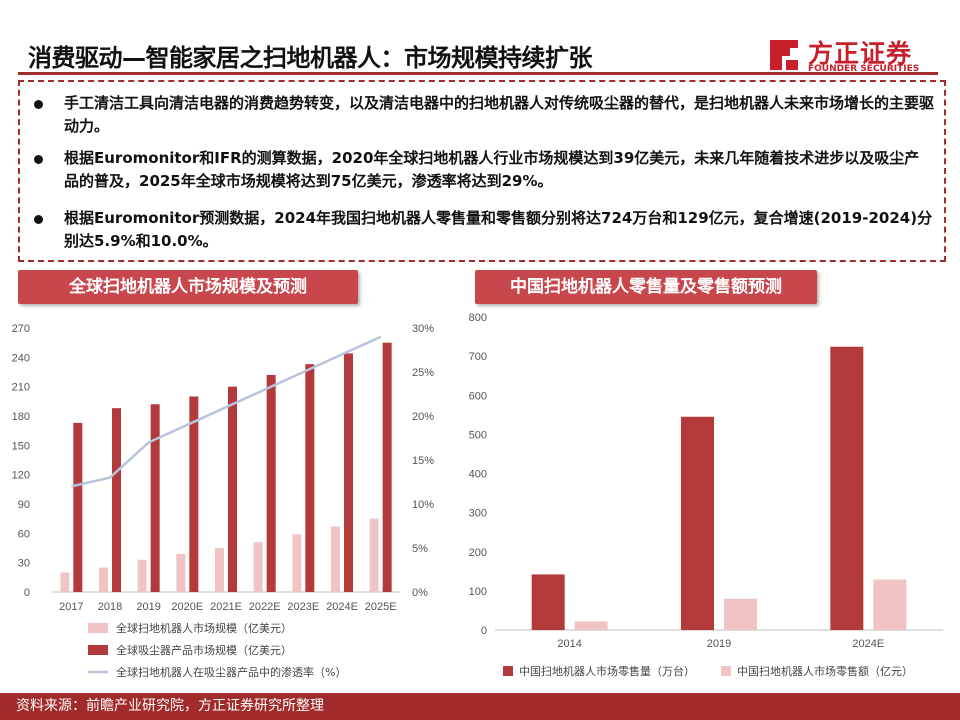 This screenshot has height=720, width=960. What do you see at coordinates (226, 607) in the screenshot?
I see `x-axis-tick-label: 2021E` at bounding box center [226, 607].